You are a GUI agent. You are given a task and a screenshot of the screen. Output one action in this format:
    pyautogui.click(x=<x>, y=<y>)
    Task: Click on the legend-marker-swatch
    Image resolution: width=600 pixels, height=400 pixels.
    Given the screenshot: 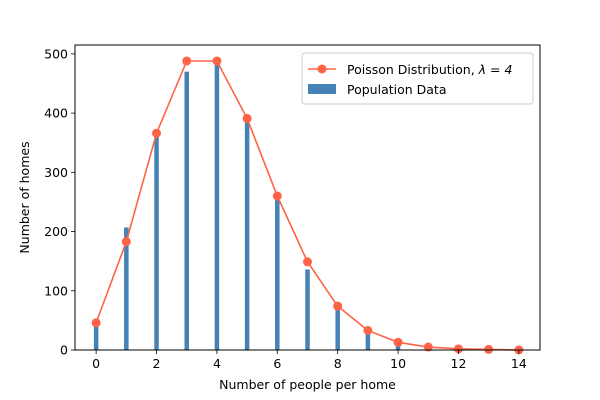 What is the action you would take?
    pyautogui.click(x=322, y=69)
    